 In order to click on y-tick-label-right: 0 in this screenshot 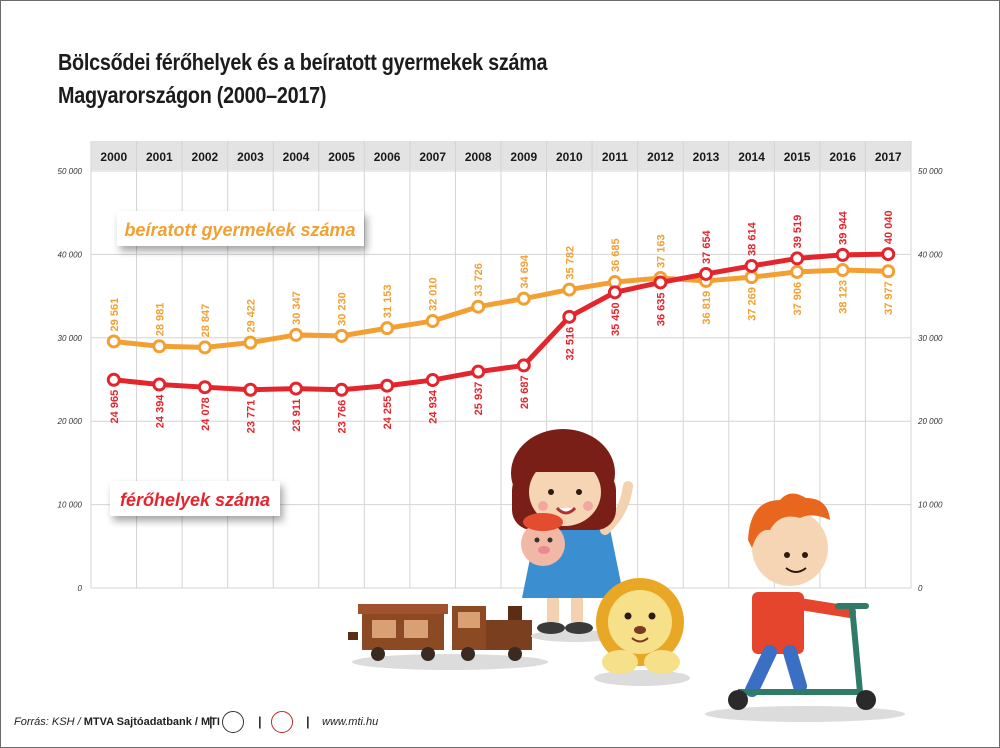, I will do `click(920, 588)`.